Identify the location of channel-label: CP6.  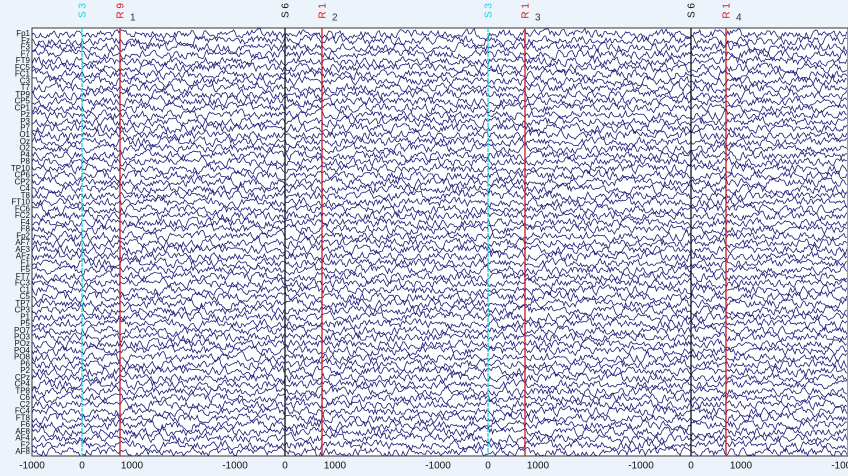
(22, 175).